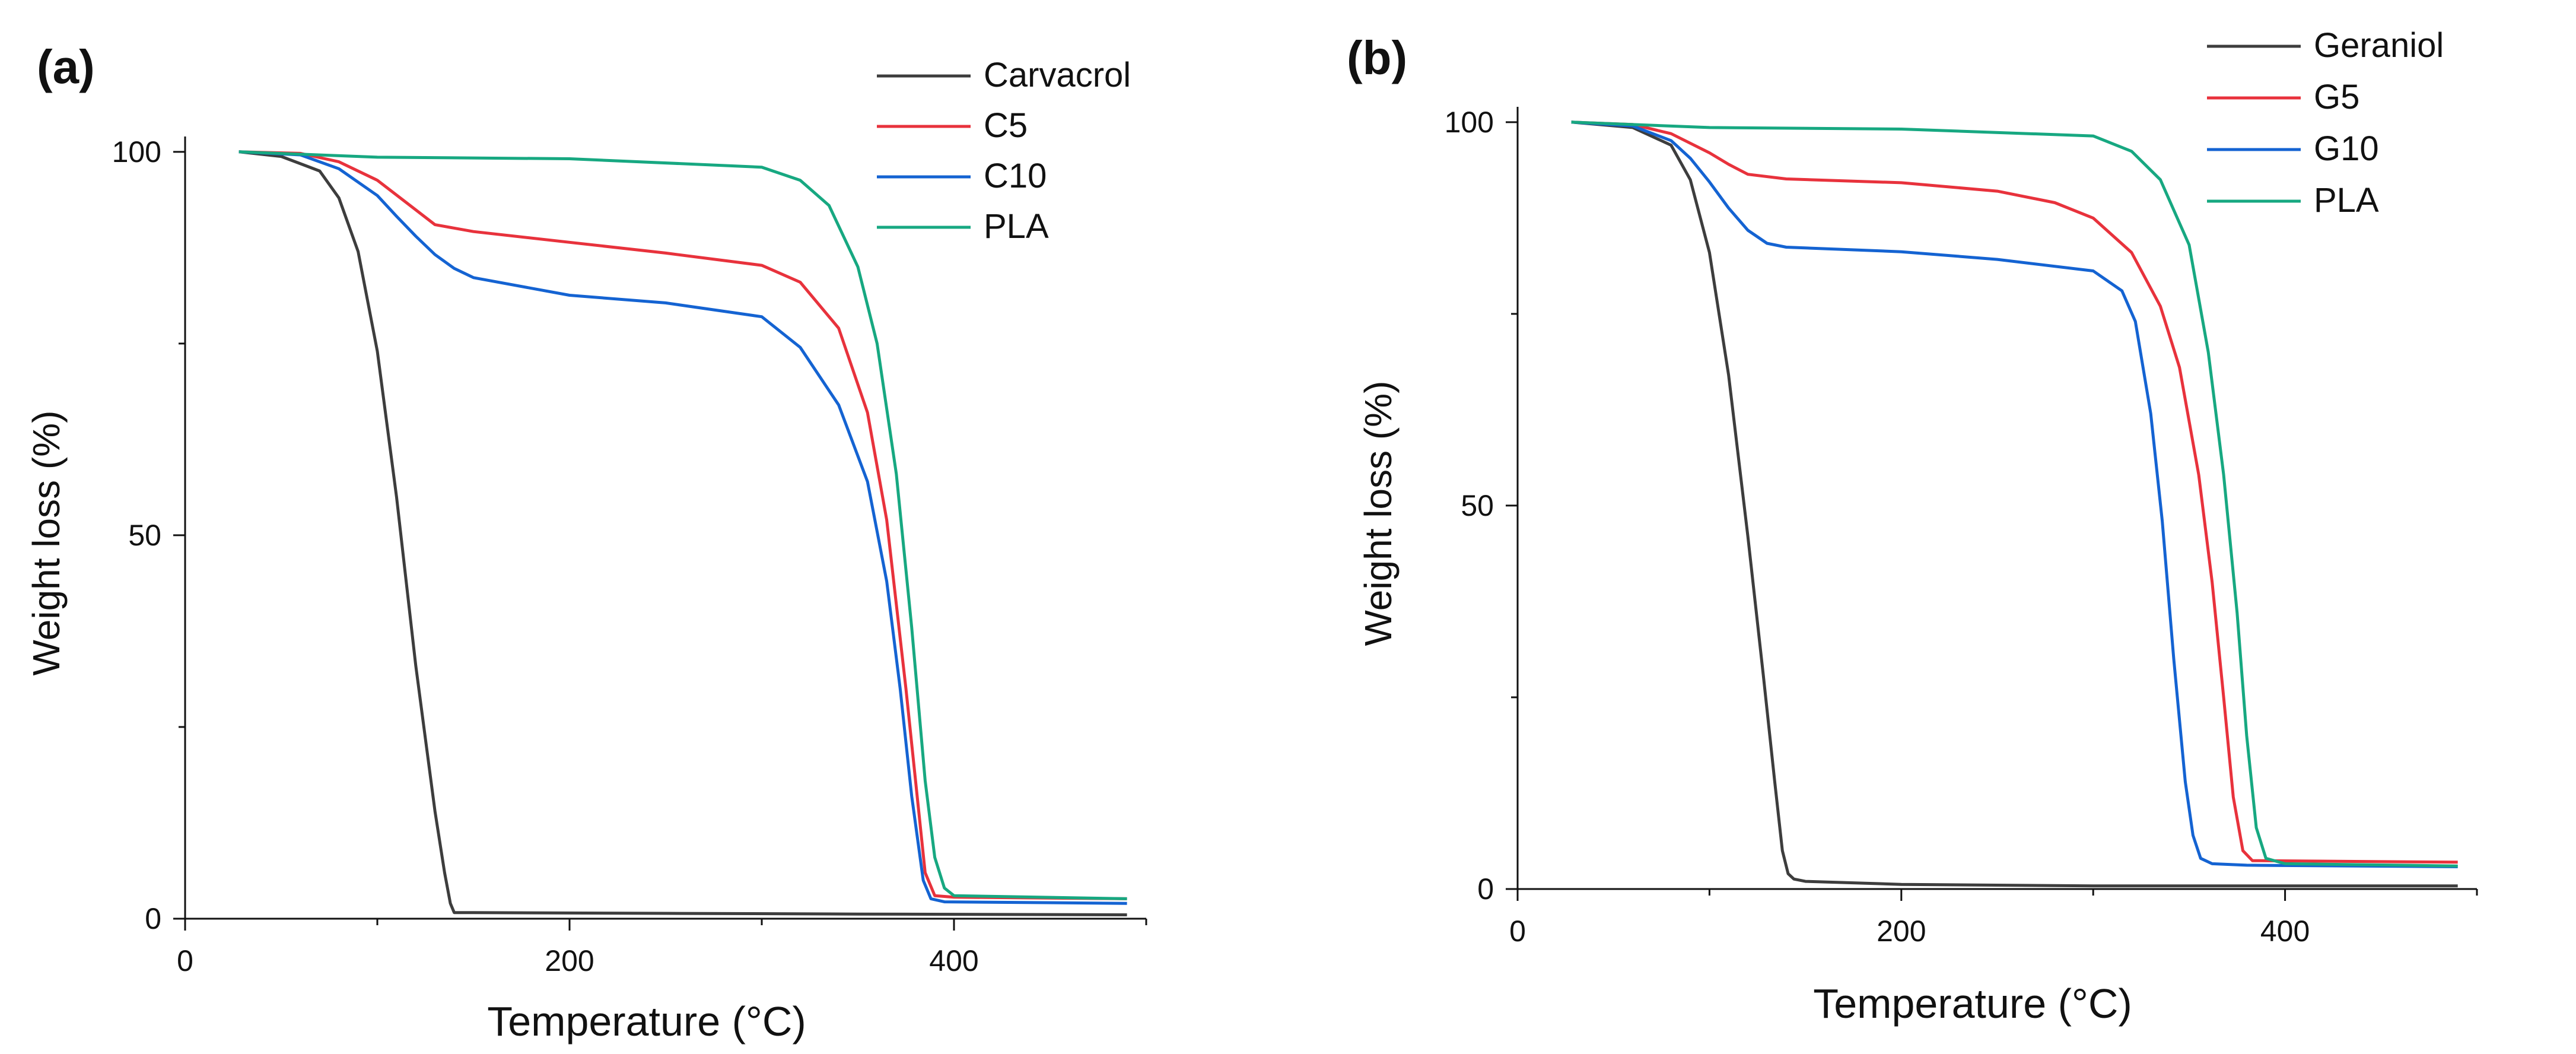 The image size is (2576, 1054). I want to click on legend-label-g10-b: G10, so click(2346, 148).